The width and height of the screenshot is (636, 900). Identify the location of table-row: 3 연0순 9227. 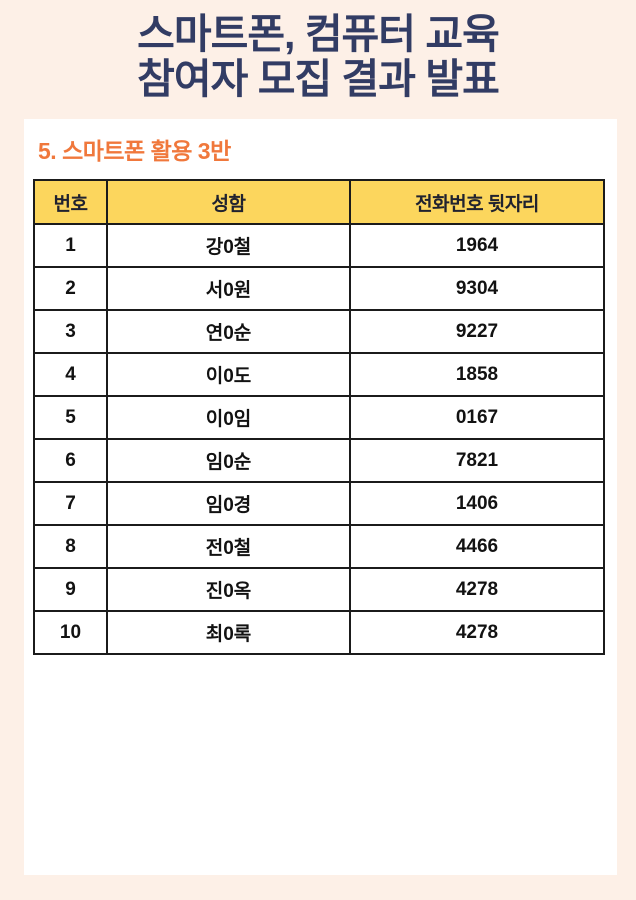
(319, 331).